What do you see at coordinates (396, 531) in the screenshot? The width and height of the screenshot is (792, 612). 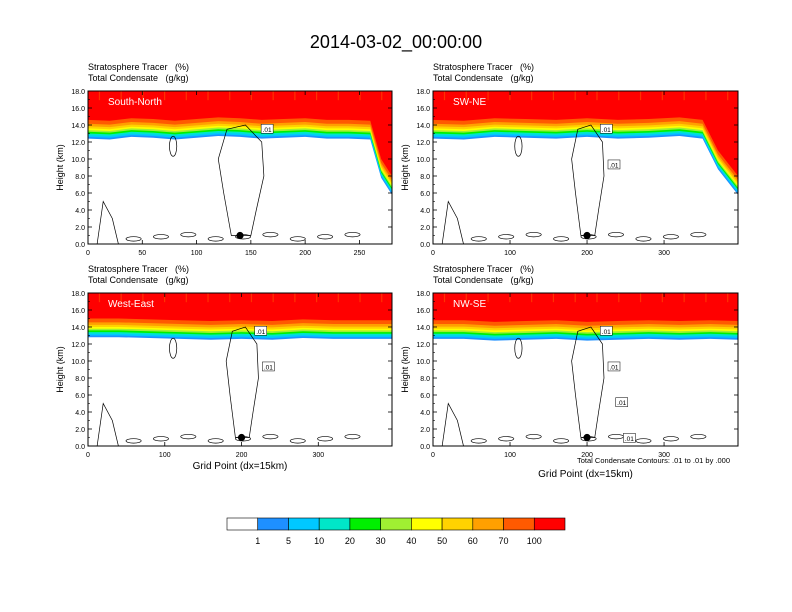 I see `colorbar: 1 5 10 20 30 40 50 60 70 100` at bounding box center [396, 531].